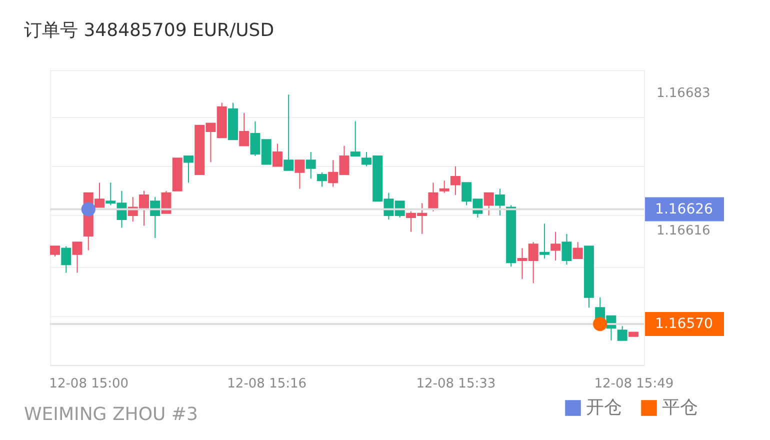 The width and height of the screenshot is (770, 440). Describe the element at coordinates (680, 407) in the screenshot. I see `legend-label: 平仓` at that location.